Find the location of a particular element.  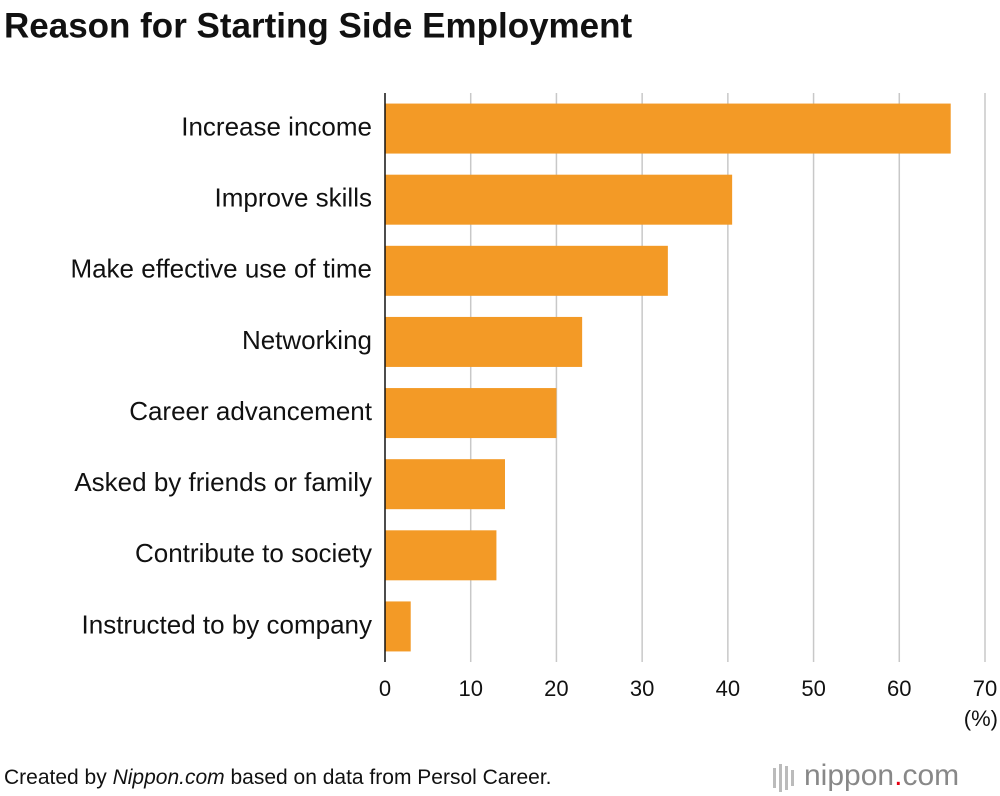

y-tick-label: Asked by friends or family is located at coordinates (223, 482).